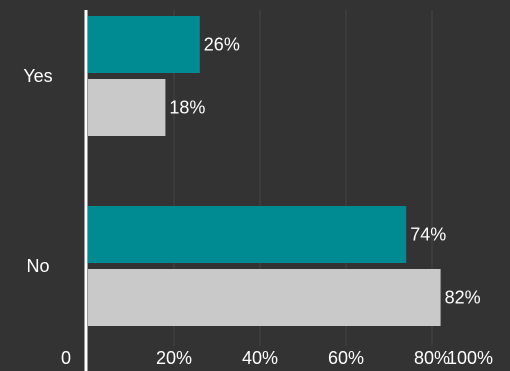  What do you see at coordinates (222, 45) in the screenshot?
I see `data-label: 26%` at bounding box center [222, 45].